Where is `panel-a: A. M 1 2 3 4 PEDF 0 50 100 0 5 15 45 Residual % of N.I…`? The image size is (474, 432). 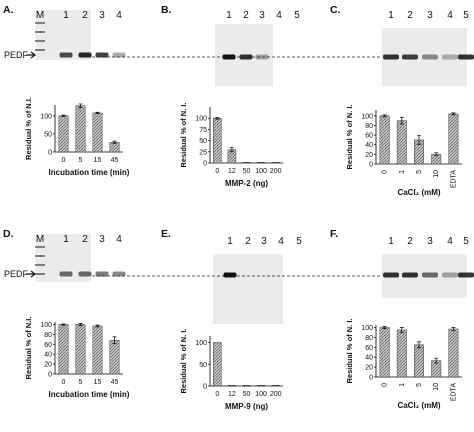
panel-a: A. M 1 2 3 4 PEDF 0 50 100 0 5 15 45 Residual % of N.I… is located at coordinates (66, 90).